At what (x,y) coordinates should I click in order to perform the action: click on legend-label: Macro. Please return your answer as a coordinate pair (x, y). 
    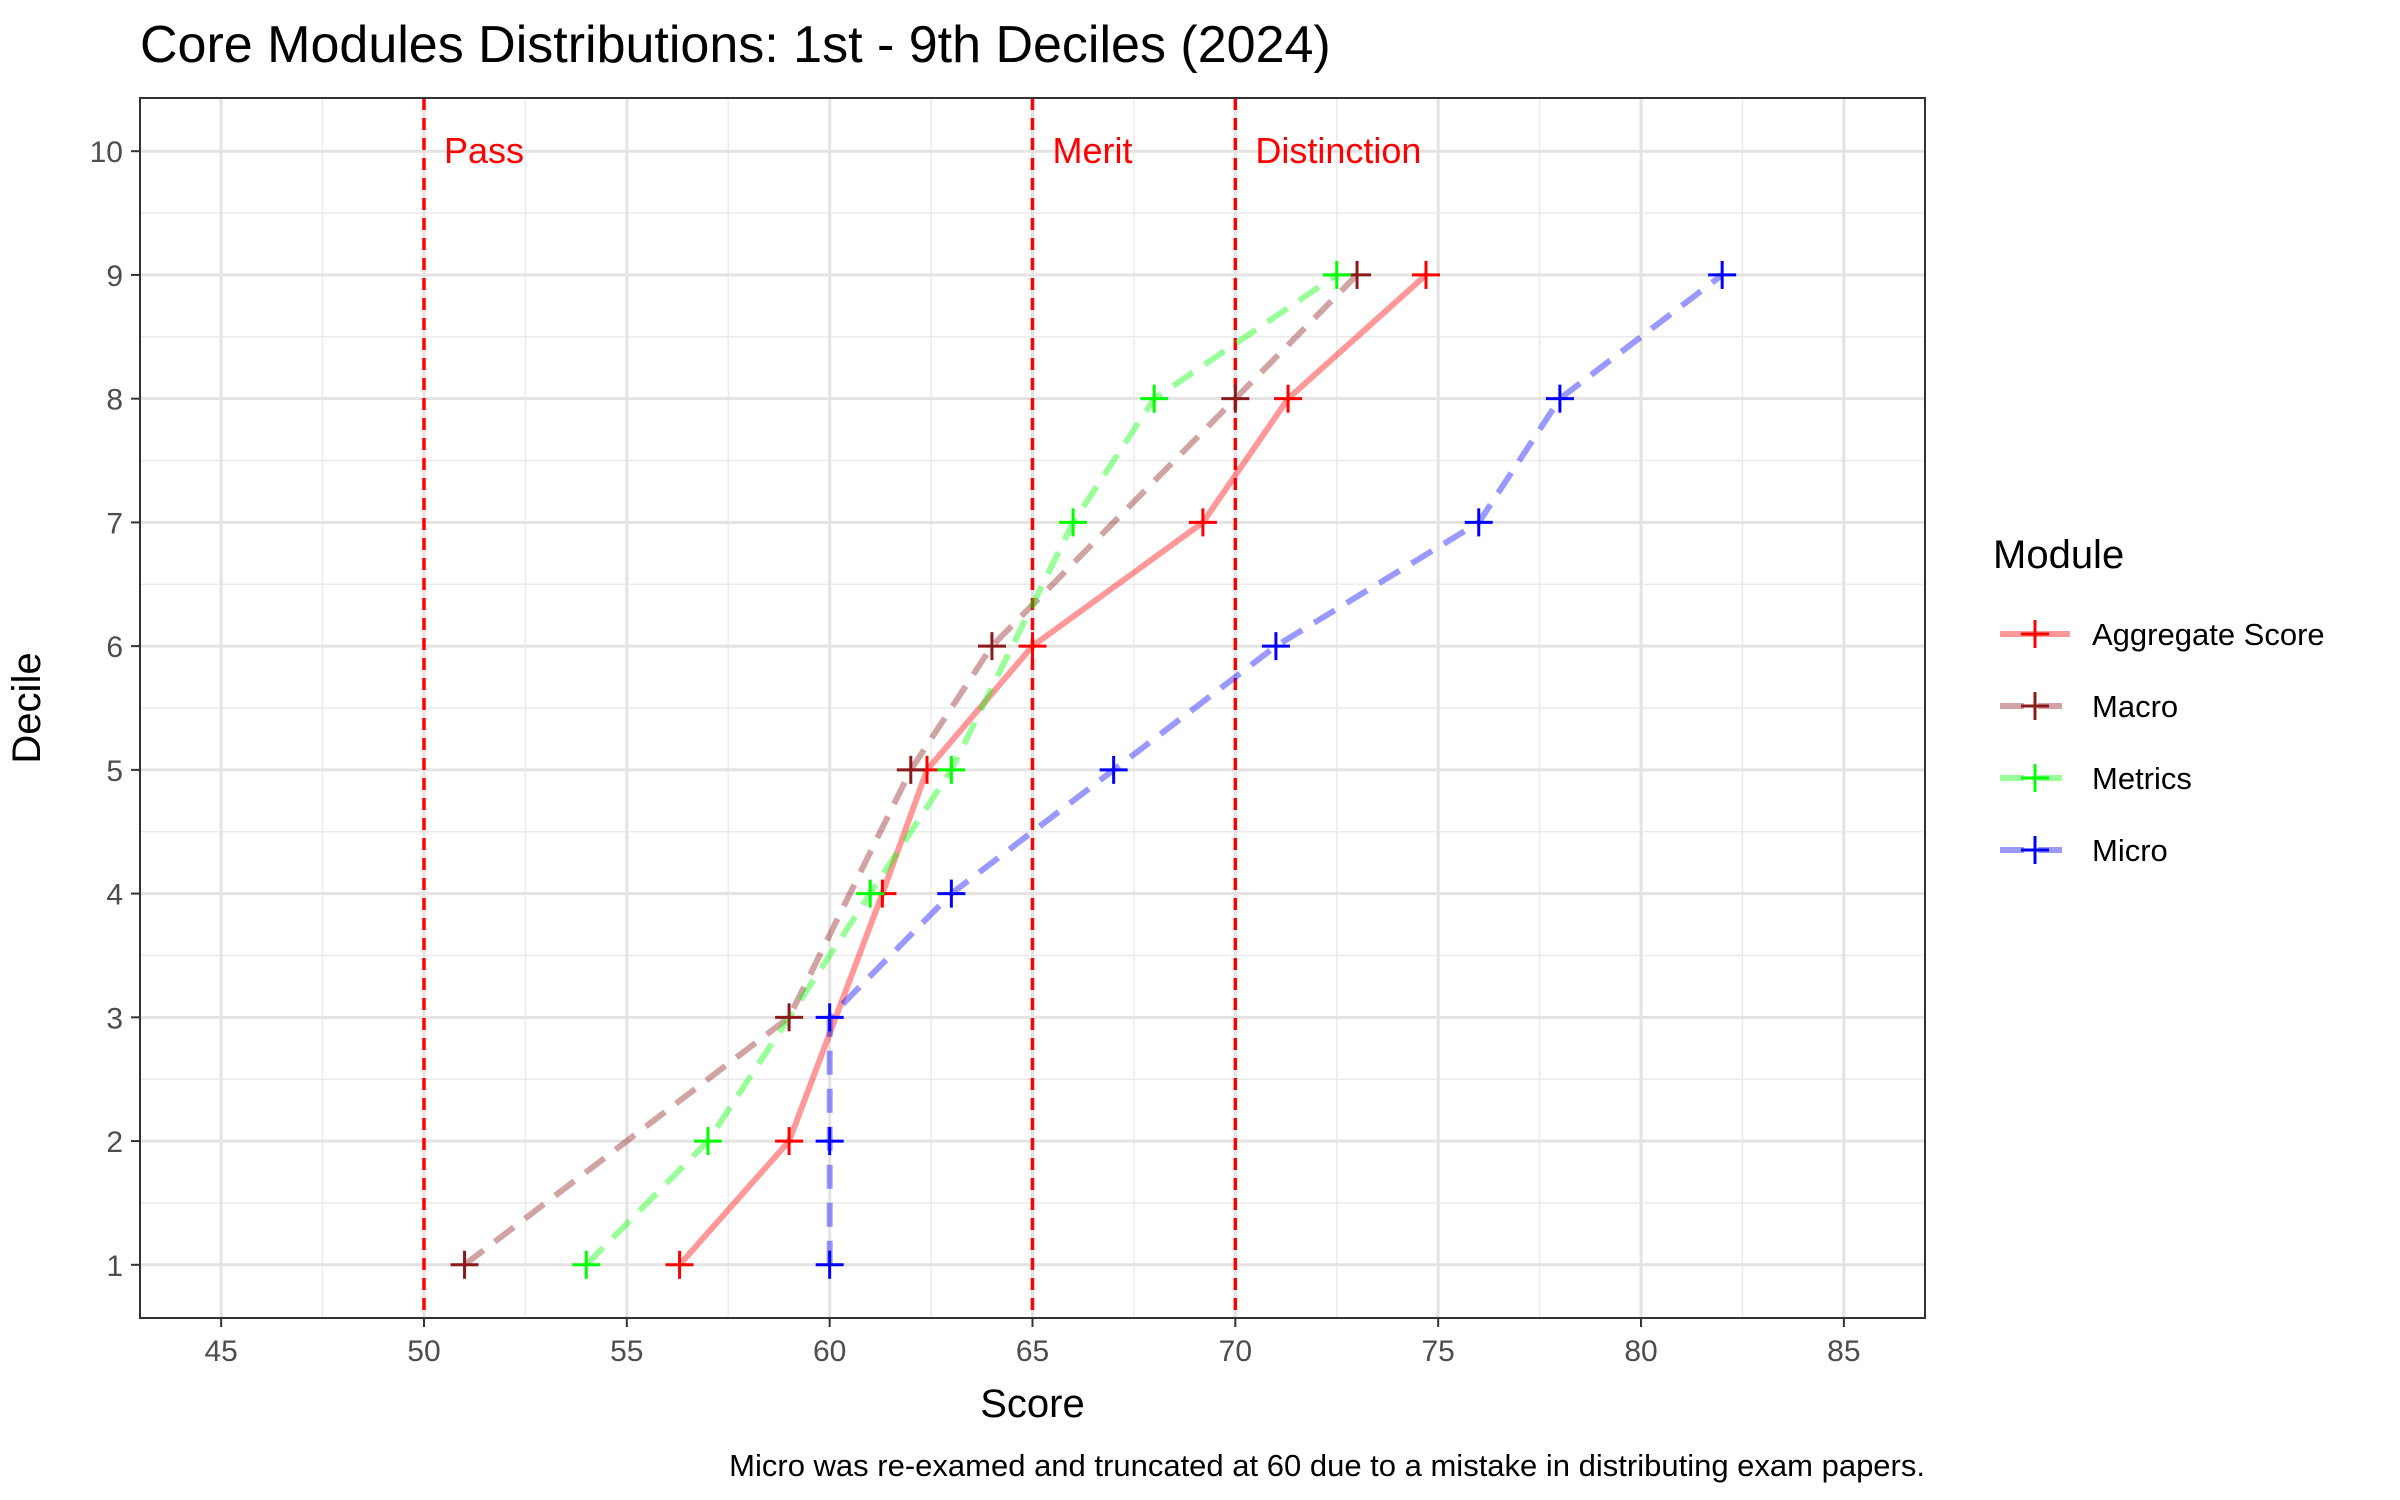
    Looking at the image, I should click on (2135, 706).